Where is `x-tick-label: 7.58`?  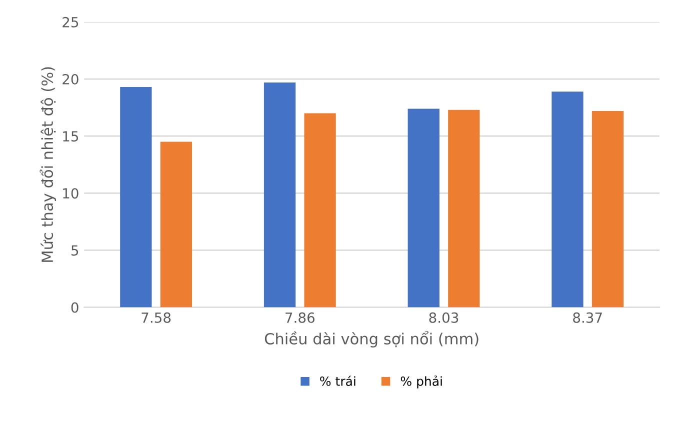
x-tick-label: 7.58 is located at coordinates (156, 317).